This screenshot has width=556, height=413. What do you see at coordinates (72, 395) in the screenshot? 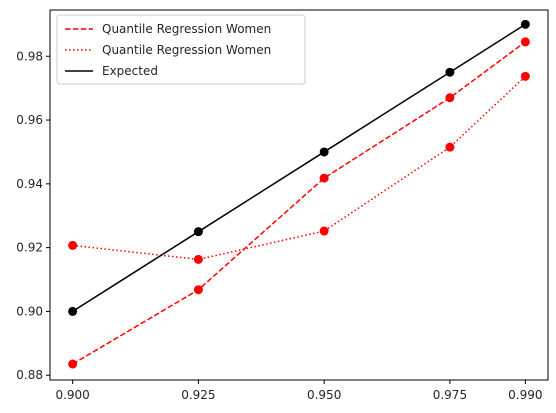
I see `x-tick-label: 0.900` at bounding box center [72, 395].